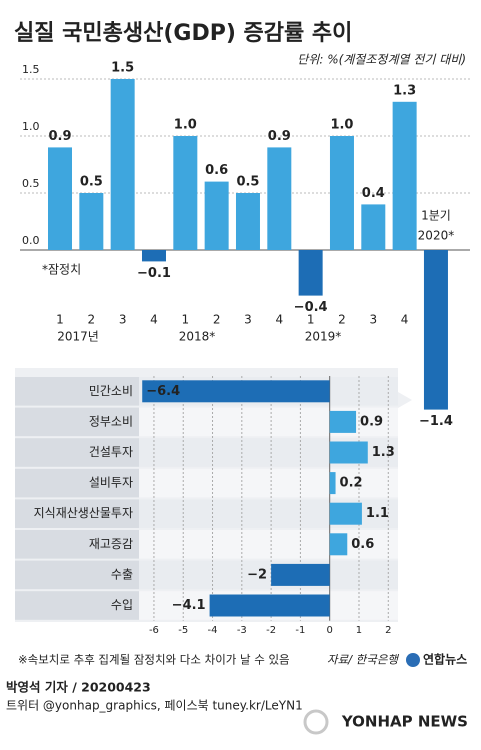 Image resolution: width=481 pixels, height=750 pixels. Describe the element at coordinates (213, 630) in the screenshot. I see `x-tick-label: -4` at that location.